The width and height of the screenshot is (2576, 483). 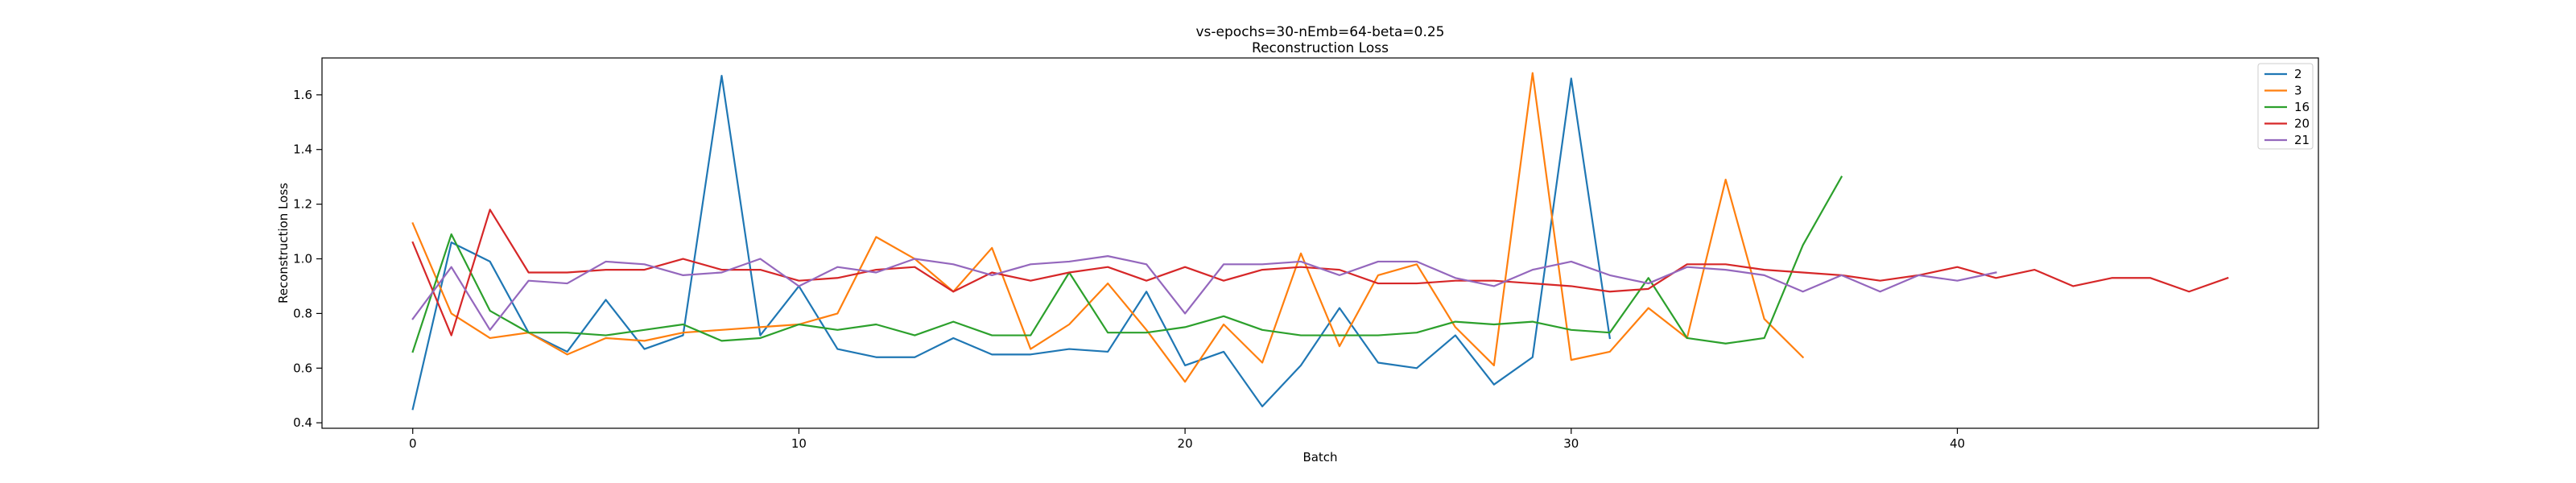 What do you see at coordinates (413, 443) in the screenshot?
I see `x-tick-label: 0` at bounding box center [413, 443].